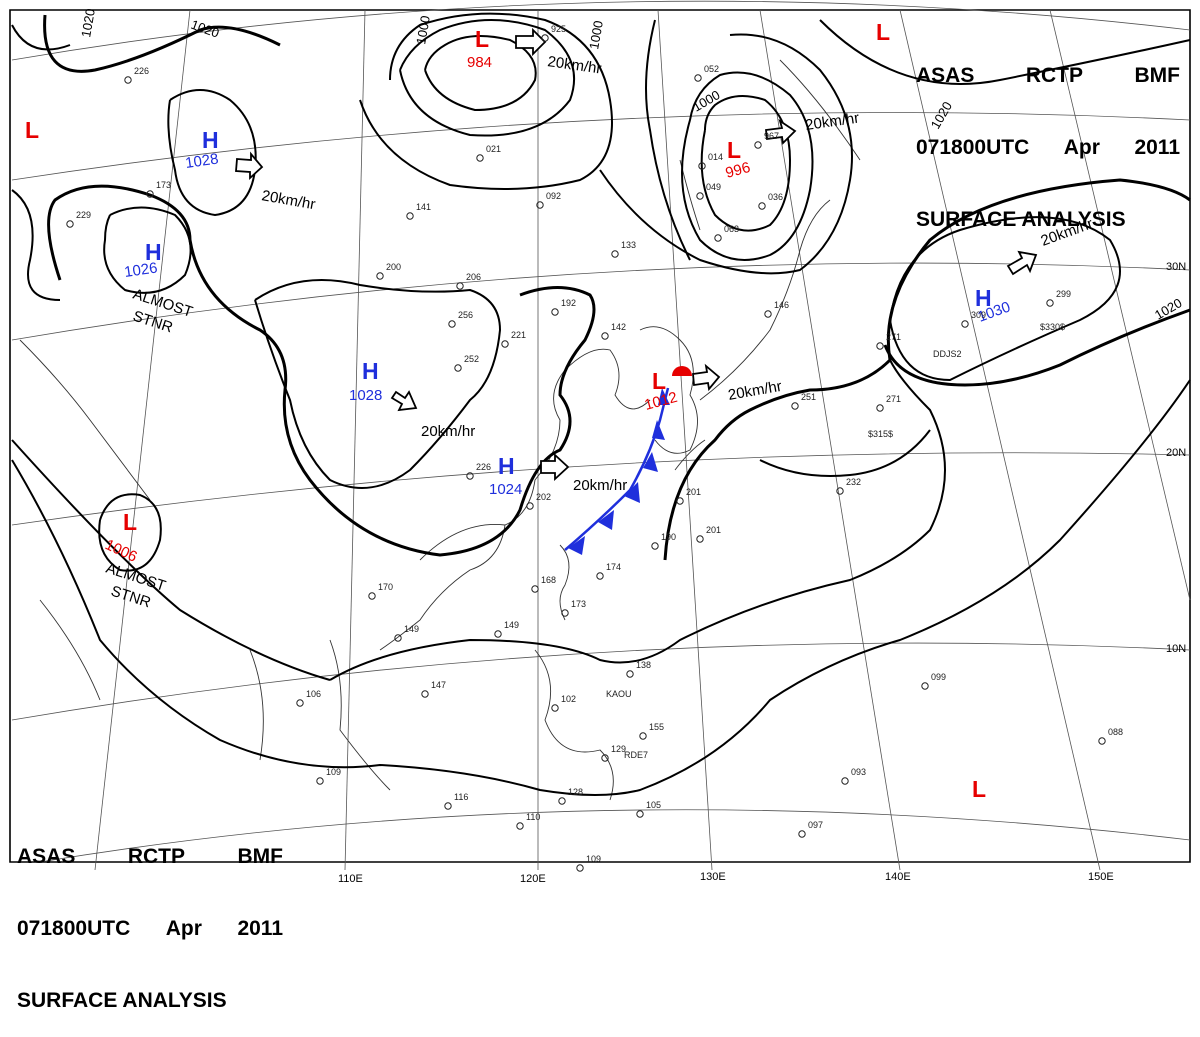 This screenshot has width=1200, height=1037. What do you see at coordinates (706, 73) in the screenshot?
I see `station-plot: 052` at bounding box center [706, 73].